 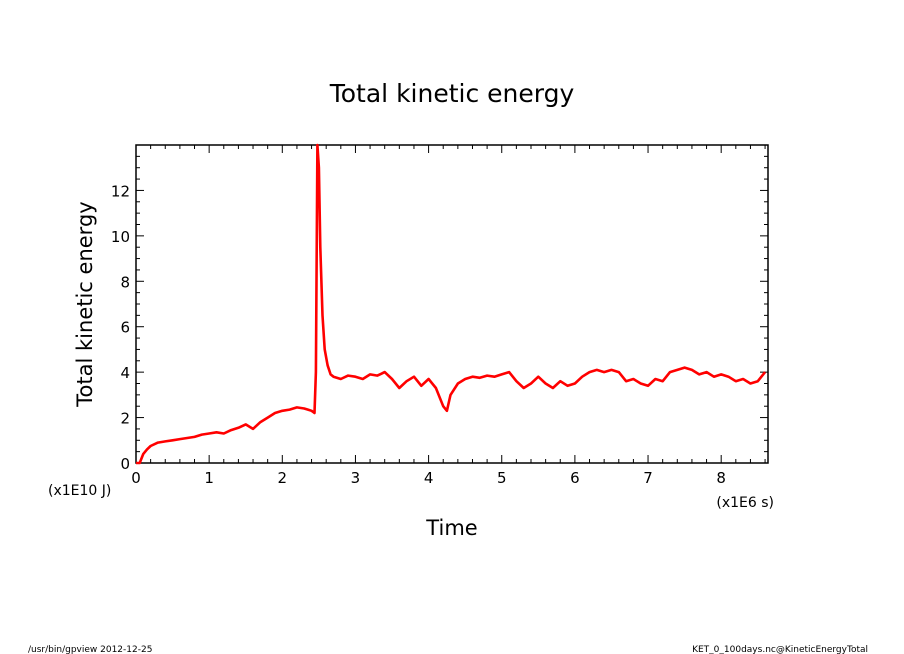 I want to click on x-tick-label: 7, so click(x=648, y=478).